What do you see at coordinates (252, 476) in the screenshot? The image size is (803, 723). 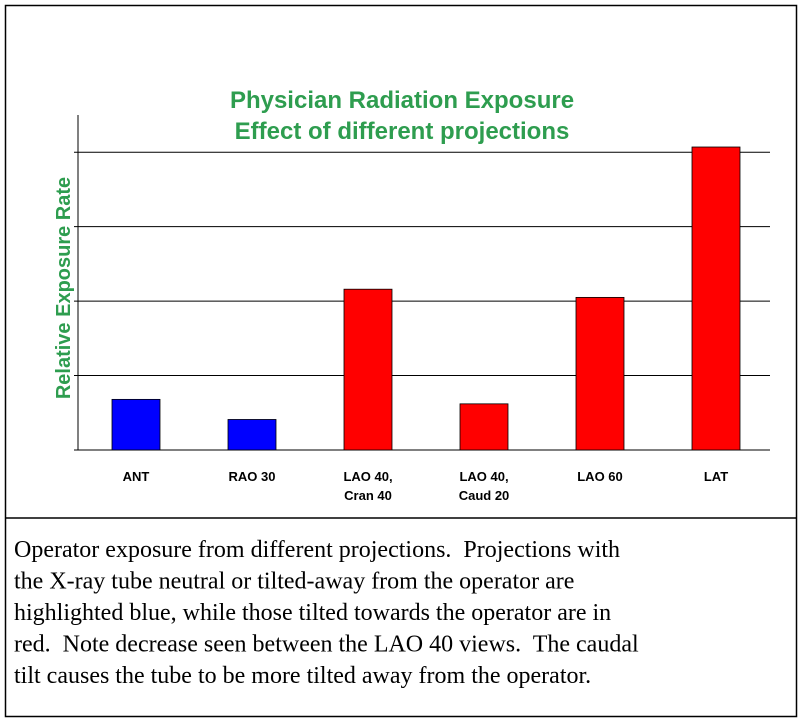 I see `x-tick-label: RAO 30` at bounding box center [252, 476].